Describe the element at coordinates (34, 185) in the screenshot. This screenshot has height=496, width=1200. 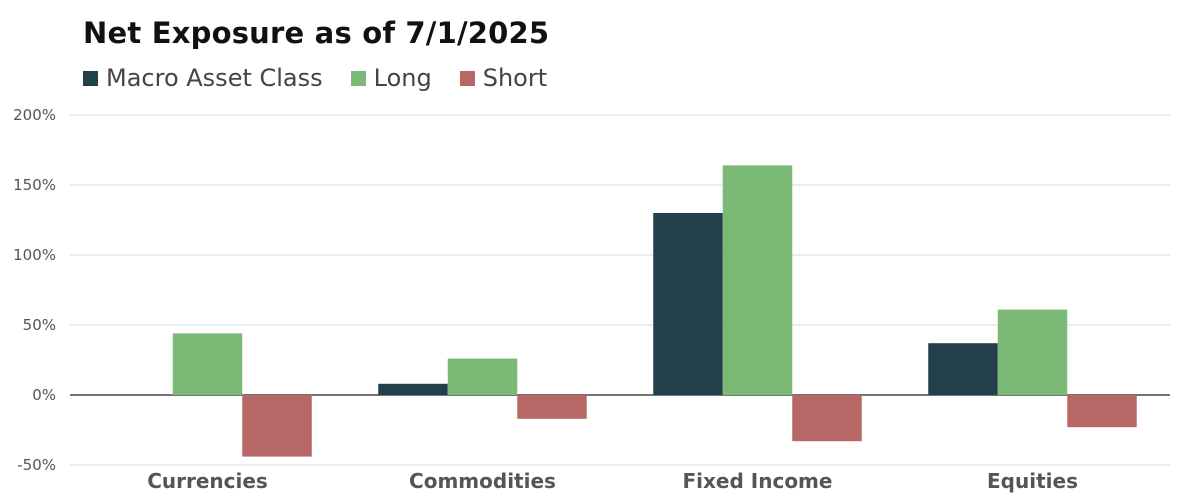
I see `y-tick-label-4: 150%` at that location.